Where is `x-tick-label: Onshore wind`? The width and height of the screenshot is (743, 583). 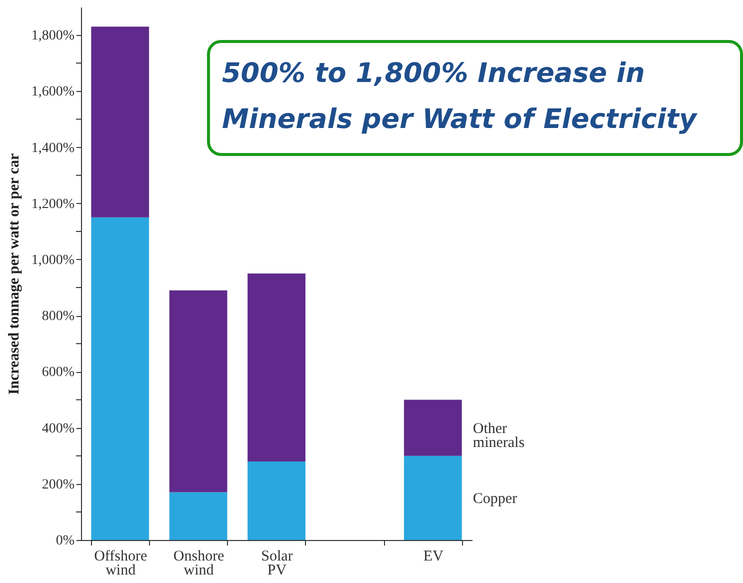
x-tick-label: Onshore wind is located at coordinates (199, 563).